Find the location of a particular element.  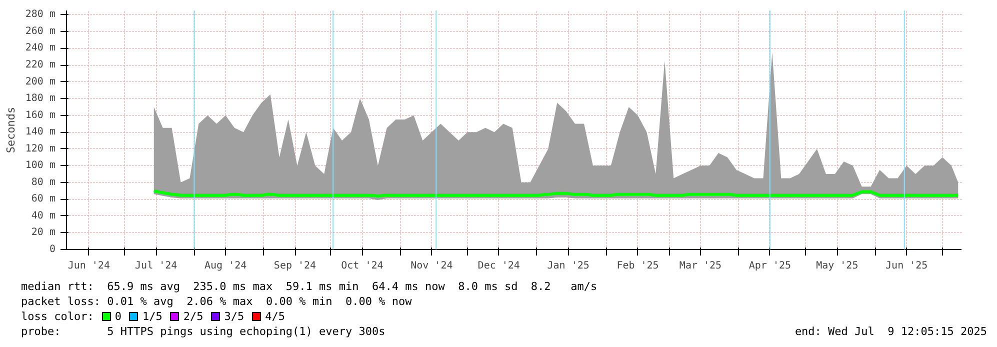

x-tick-label: Feb '25 is located at coordinates (637, 266).